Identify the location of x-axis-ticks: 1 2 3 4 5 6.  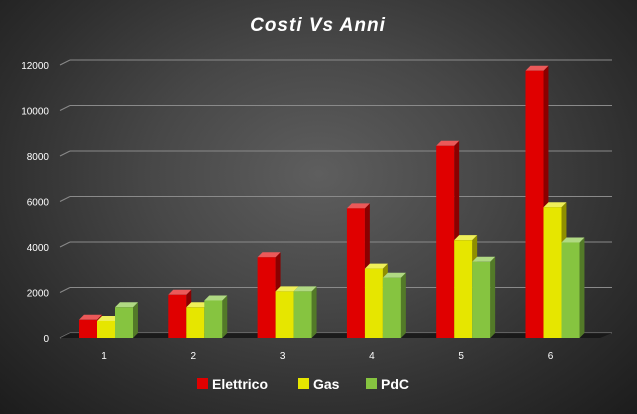
(327, 356).